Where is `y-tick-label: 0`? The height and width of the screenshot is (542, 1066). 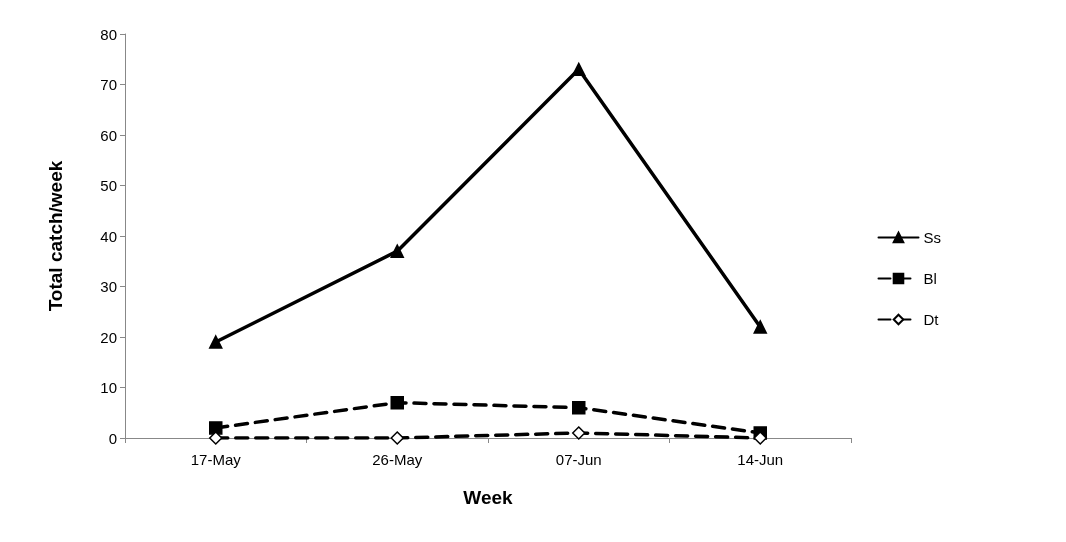
y-tick-label: 0 is located at coordinates (112, 438).